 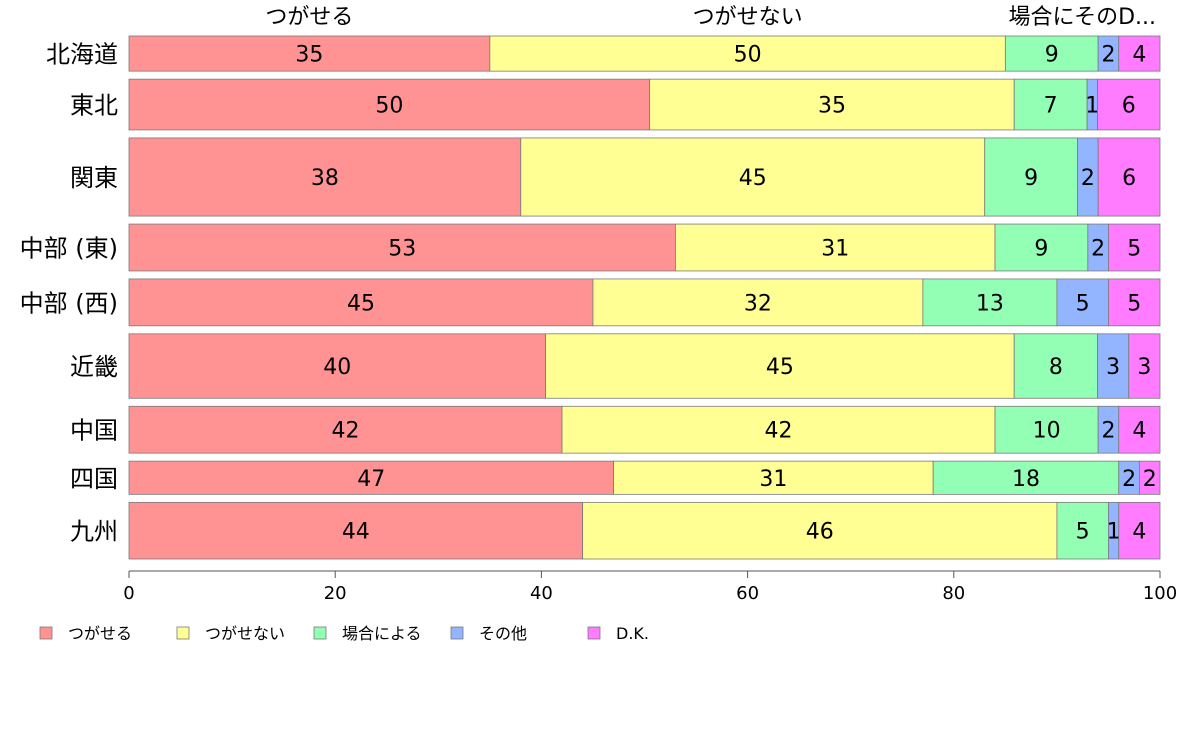 What do you see at coordinates (69, 303) in the screenshot?
I see `category-label: 中部 (西)` at bounding box center [69, 303].